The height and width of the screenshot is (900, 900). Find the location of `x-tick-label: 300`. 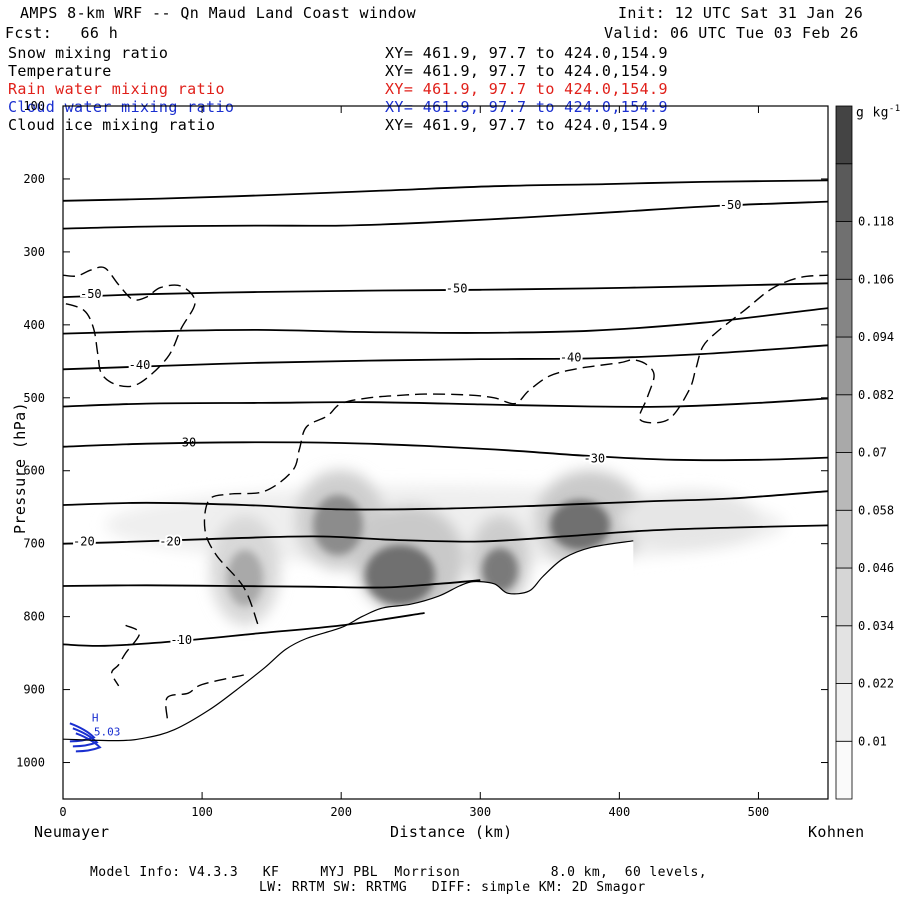

x-tick-label: 300 is located at coordinates (480, 812).